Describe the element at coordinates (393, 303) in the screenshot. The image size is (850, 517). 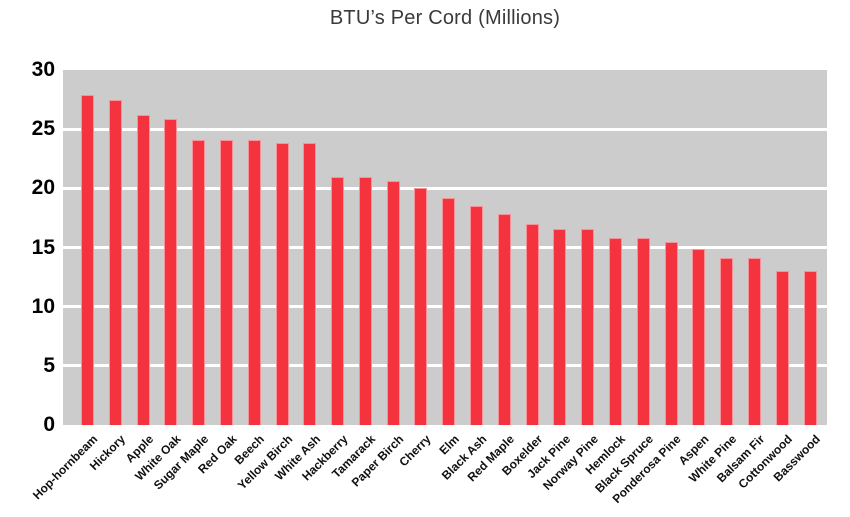
I see `bar-paper-birch` at that location.